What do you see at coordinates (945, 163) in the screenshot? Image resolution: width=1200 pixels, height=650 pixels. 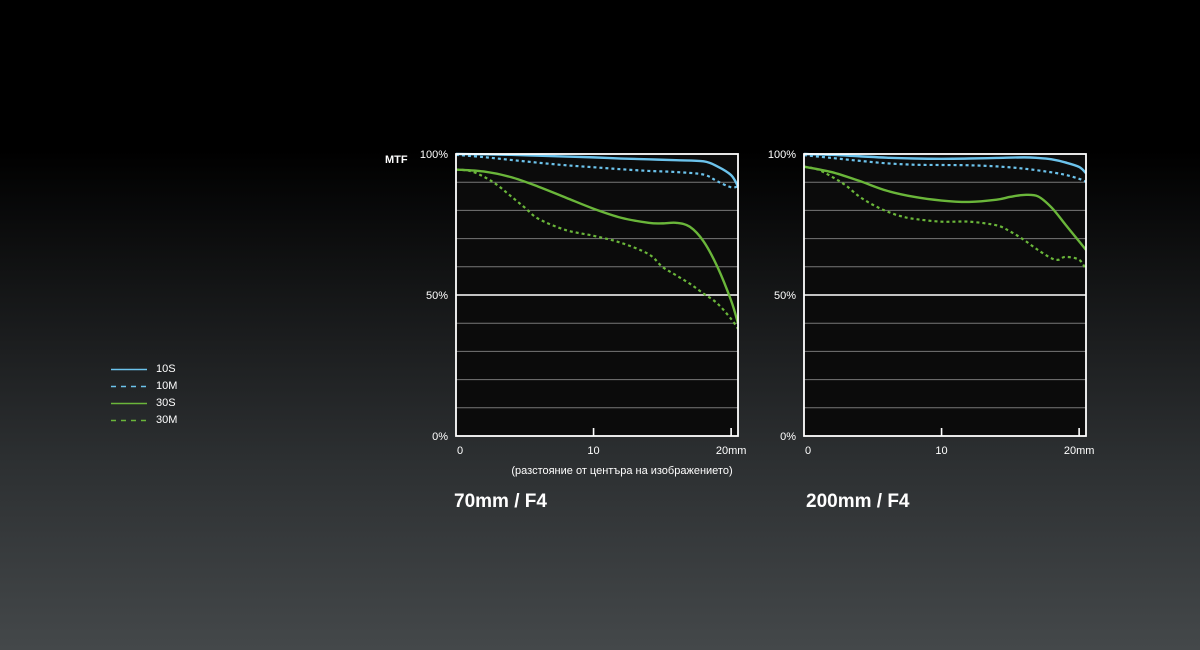 I see `series-line-10s` at bounding box center [945, 163].